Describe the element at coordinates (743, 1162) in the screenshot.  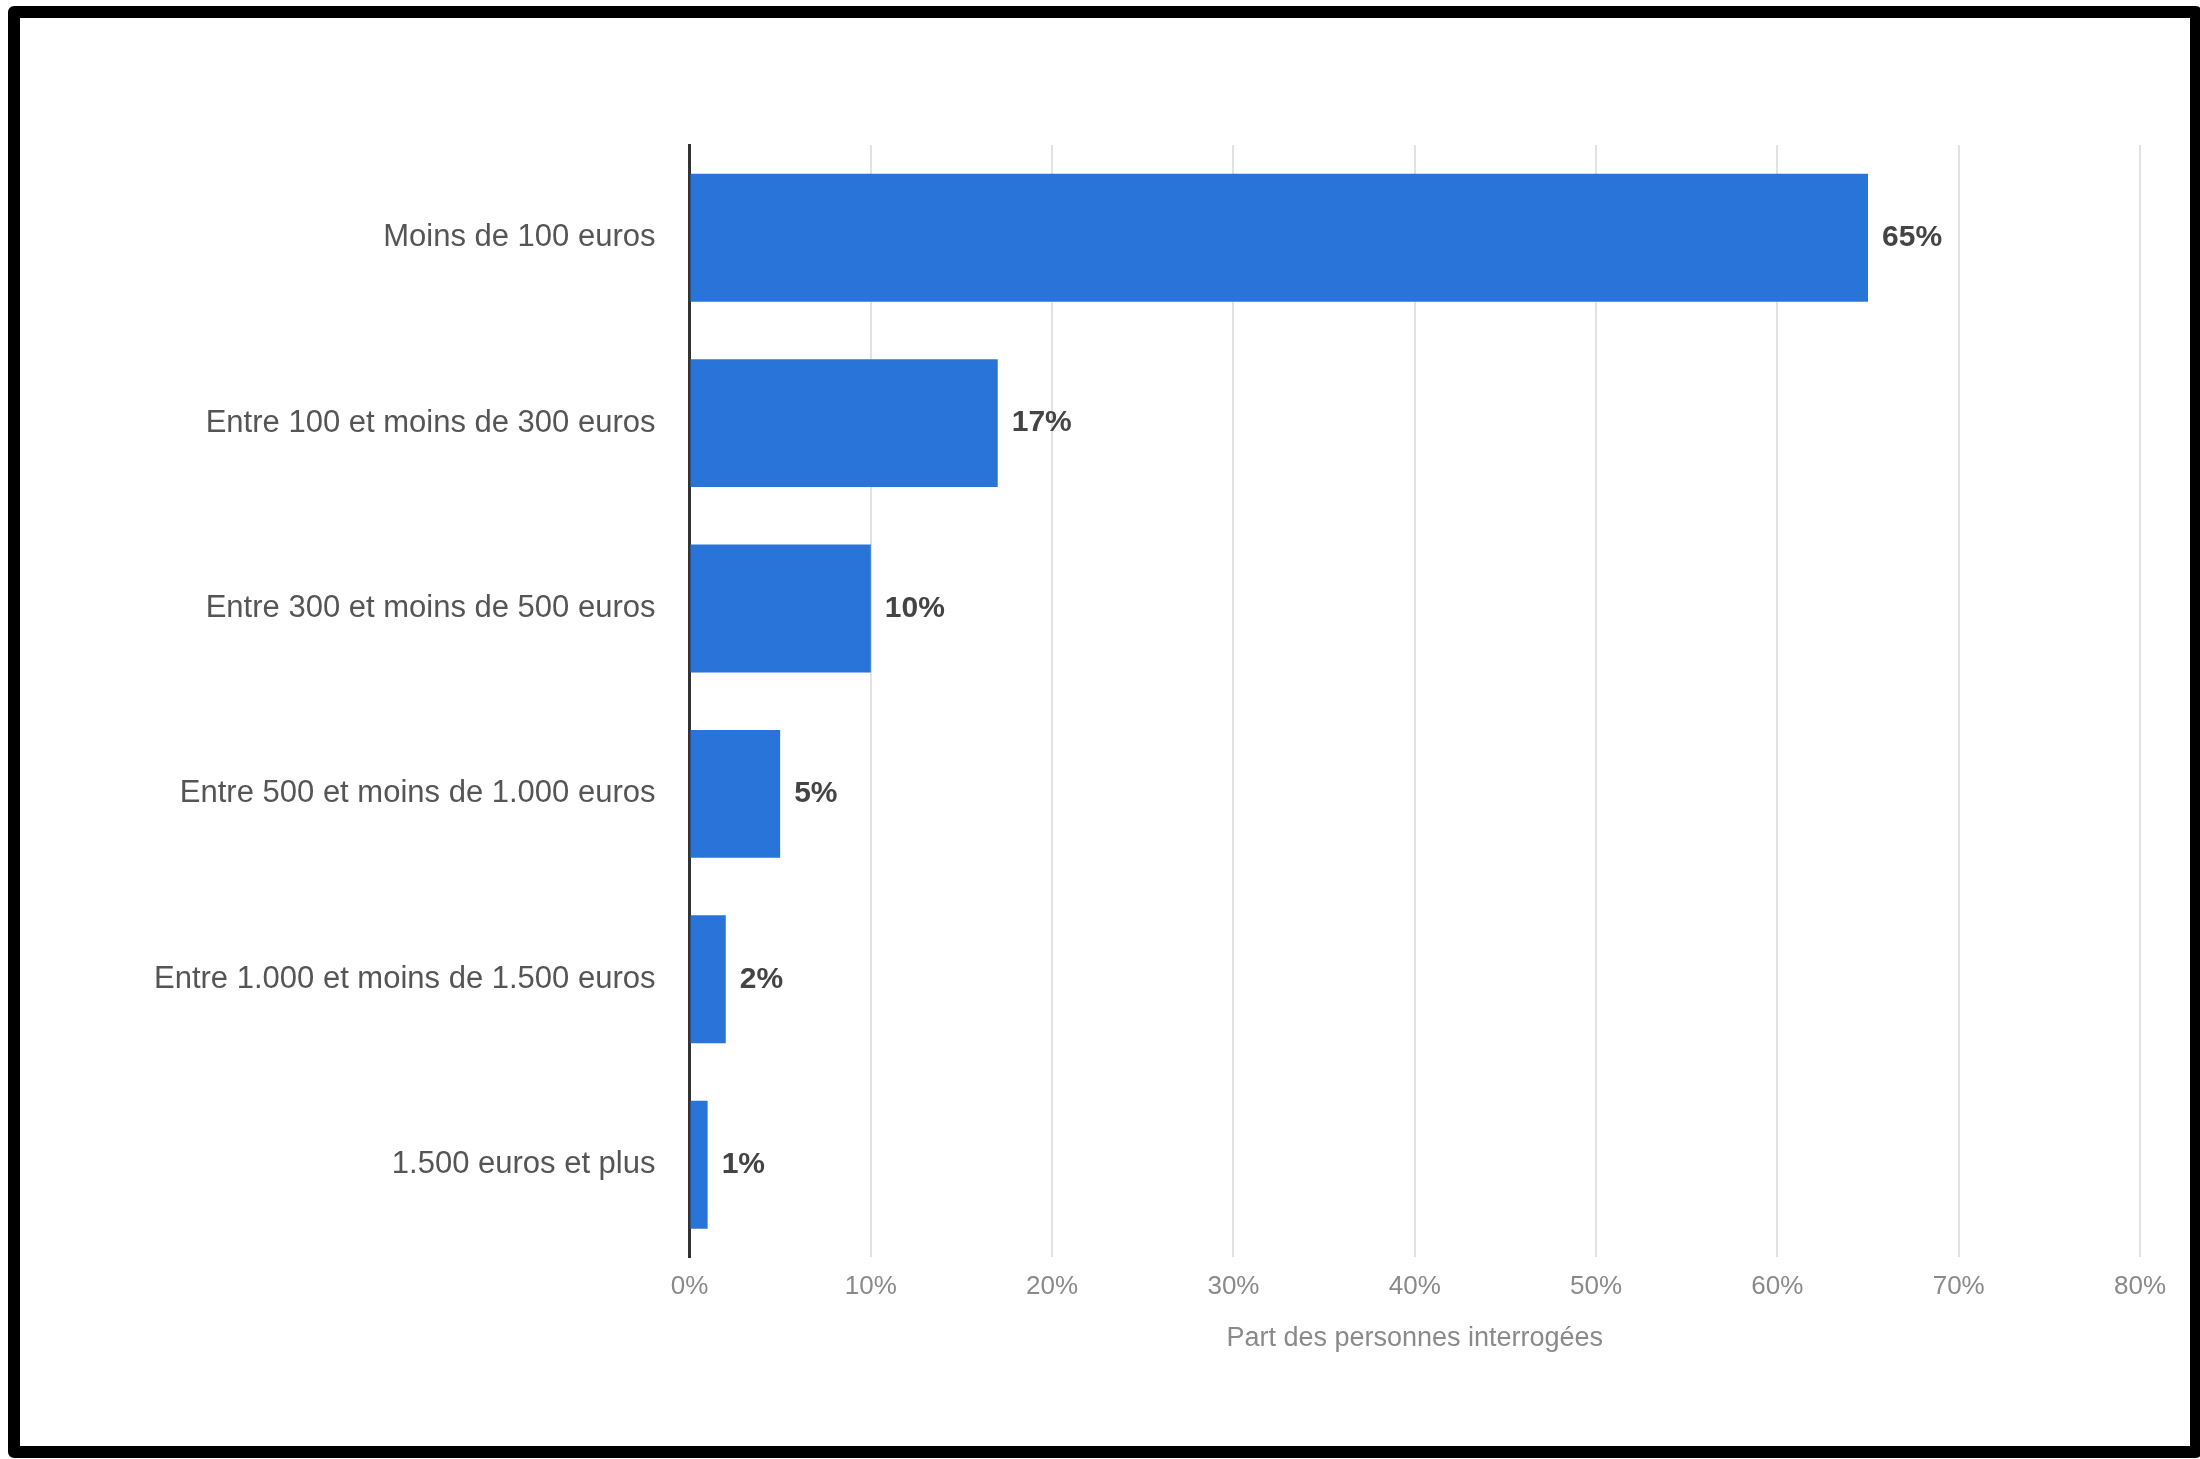
I see `data-label: 1%` at that location.